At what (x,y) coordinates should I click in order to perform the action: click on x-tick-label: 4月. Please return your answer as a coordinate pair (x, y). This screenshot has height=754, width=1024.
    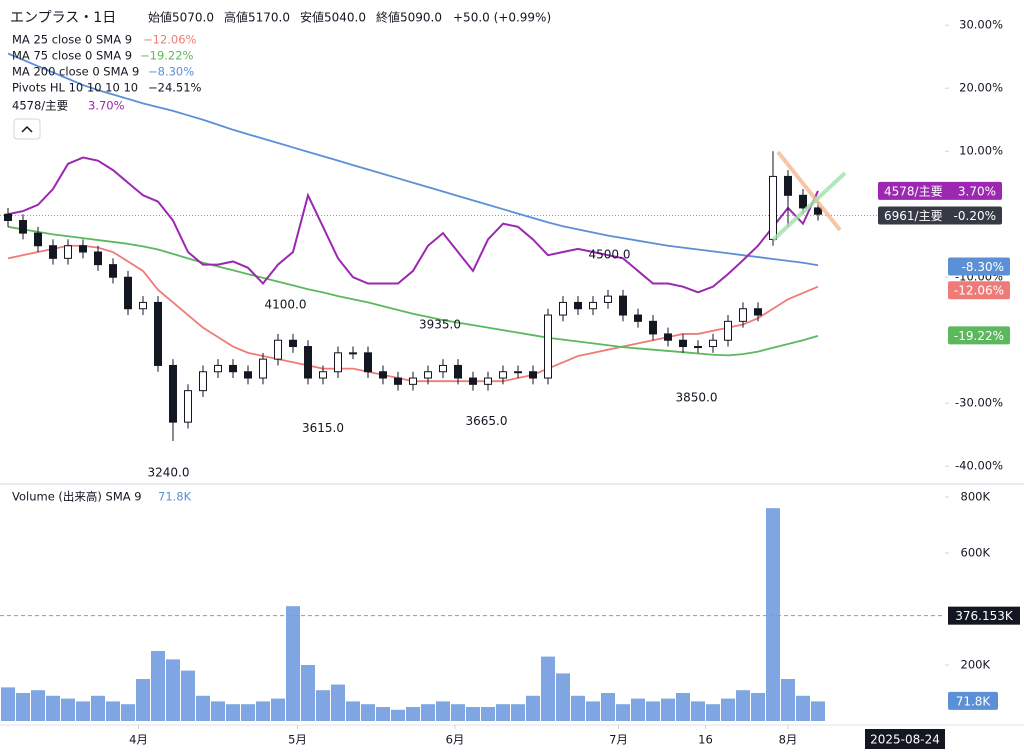
    Looking at the image, I should click on (138, 740).